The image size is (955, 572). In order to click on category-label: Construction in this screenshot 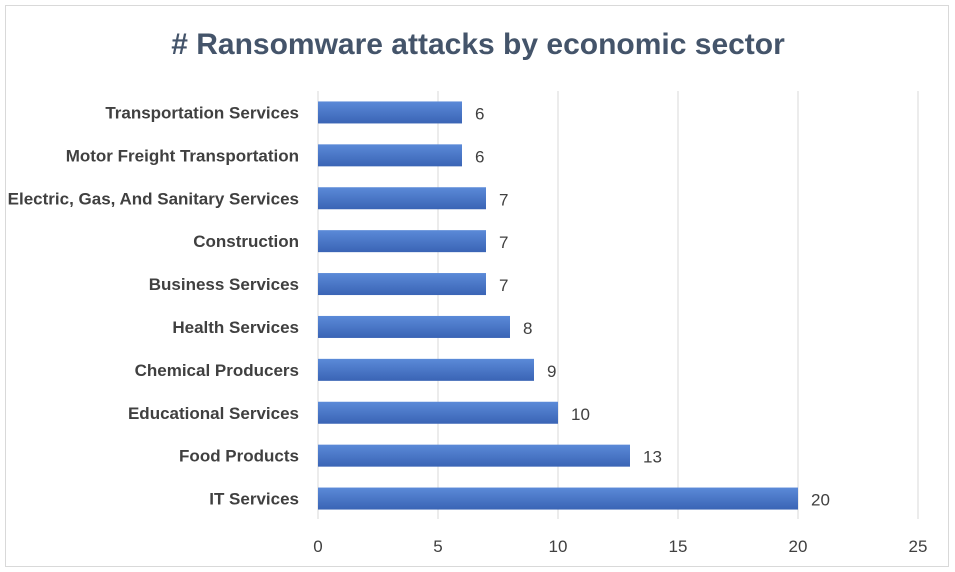, I will do `click(246, 241)`.